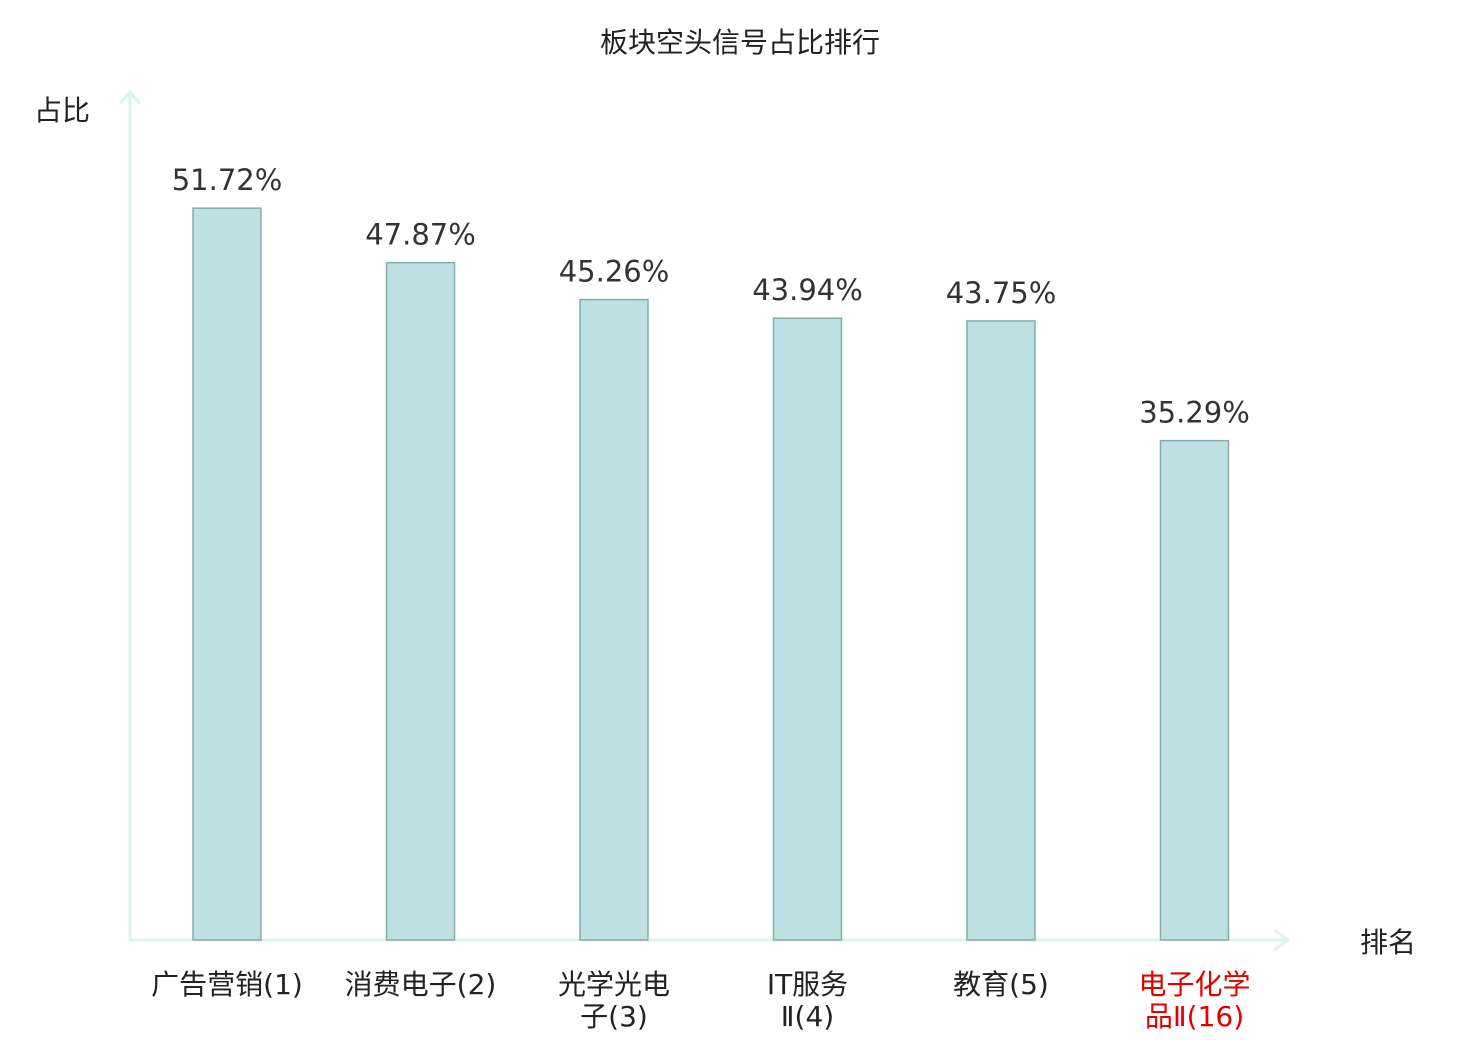 This screenshot has width=1480, height=1040. What do you see at coordinates (1282, 940) in the screenshot?
I see `x-axis-arrow` at bounding box center [1282, 940].